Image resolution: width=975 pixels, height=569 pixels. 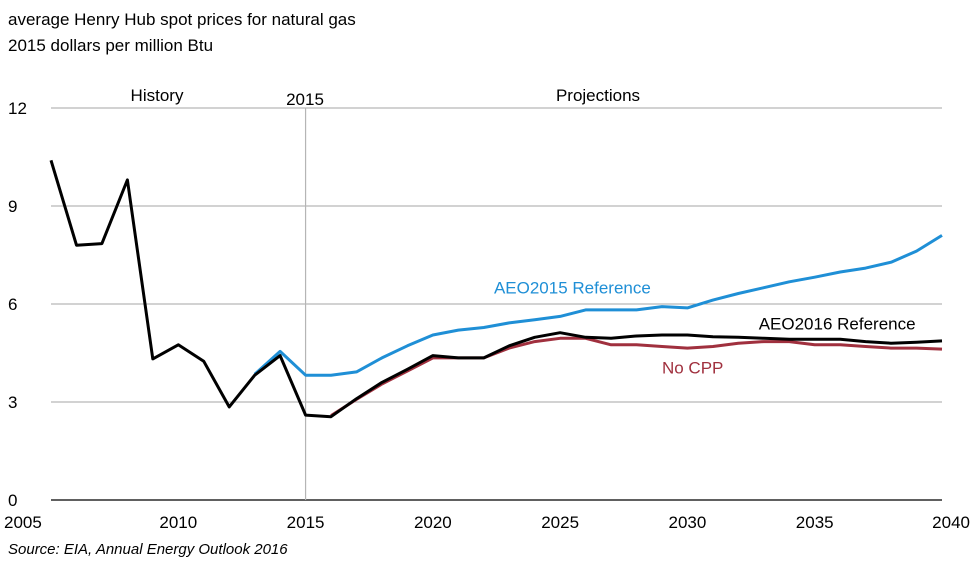 I want to click on projections-label: Projections, so click(x=598, y=95).